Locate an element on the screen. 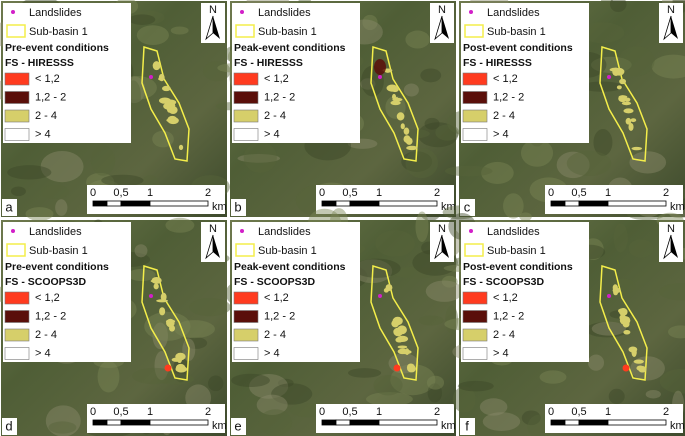 This screenshot has width=685, height=436. scale-label: 0,5 is located at coordinates (578, 193).